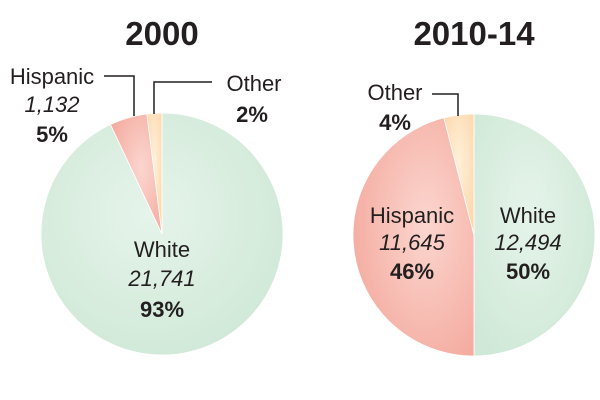  What do you see at coordinates (119, 95) in the screenshot?
I see `hispanic-leader-line` at bounding box center [119, 95].